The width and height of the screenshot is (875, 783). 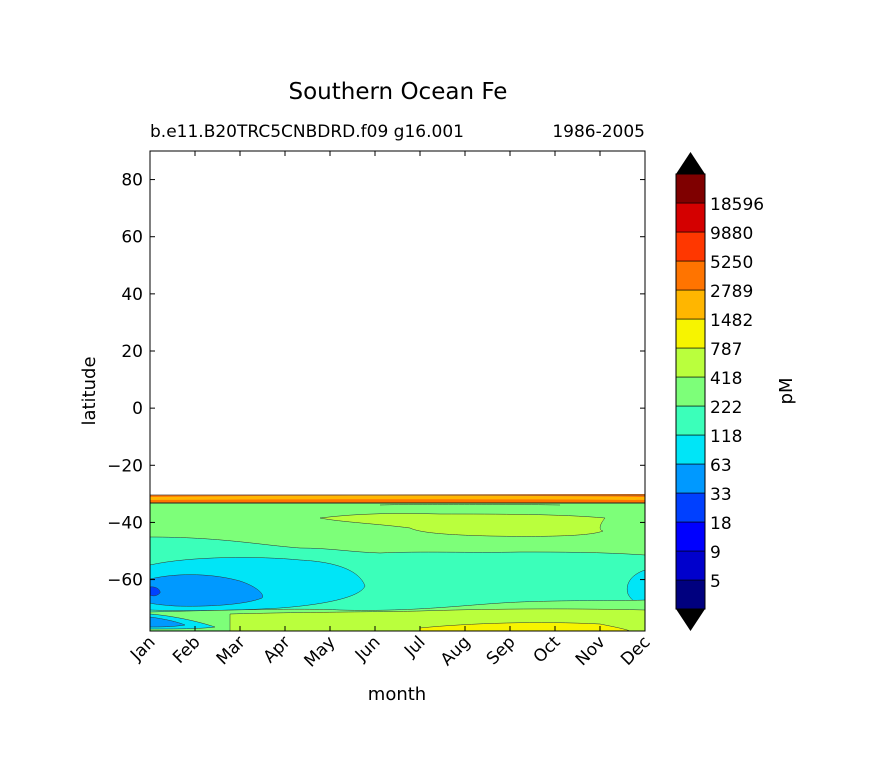 I want to click on colorbar-frame, so click(x=690, y=391).